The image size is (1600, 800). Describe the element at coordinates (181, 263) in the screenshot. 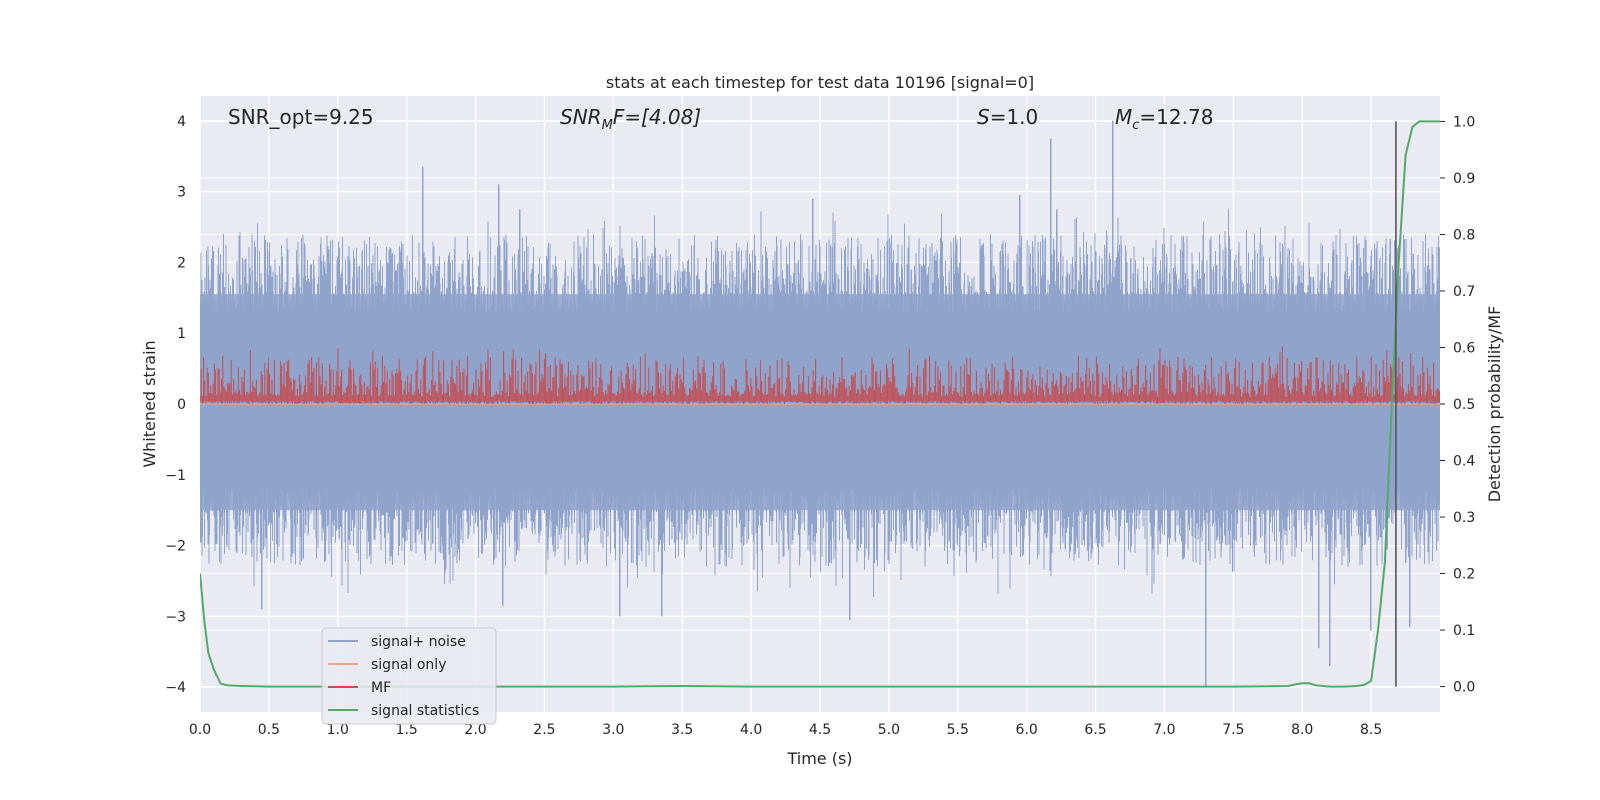

I see `y-tick-label: 2` at that location.